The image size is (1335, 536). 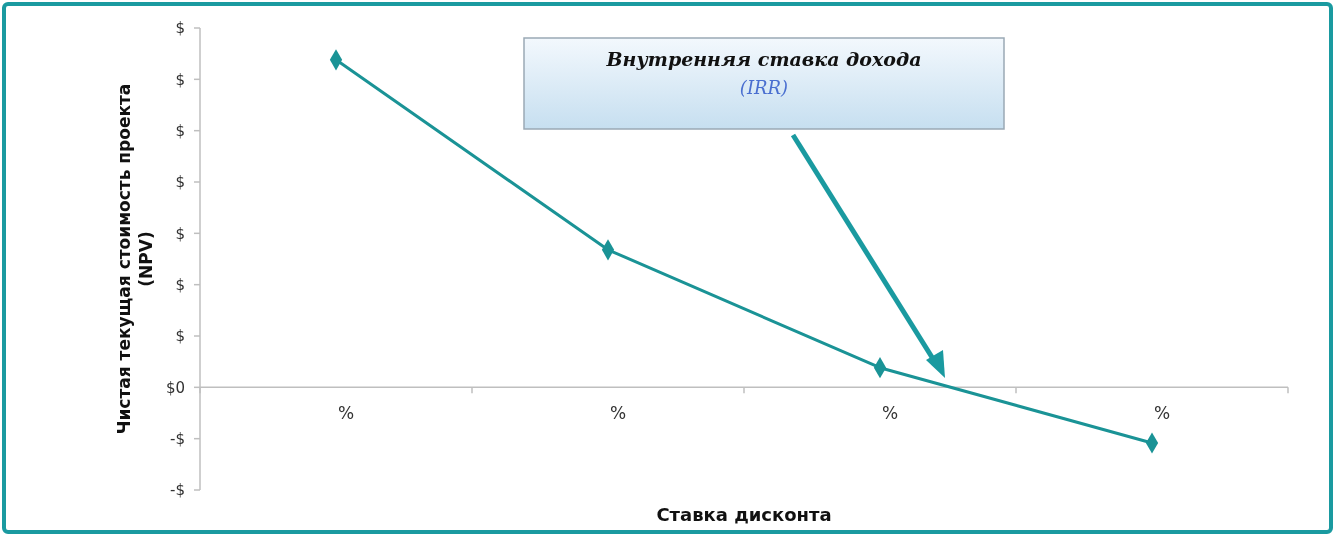 What do you see at coordinates (764, 87) in the screenshot?
I see `annotation: (IRR)` at bounding box center [764, 87].